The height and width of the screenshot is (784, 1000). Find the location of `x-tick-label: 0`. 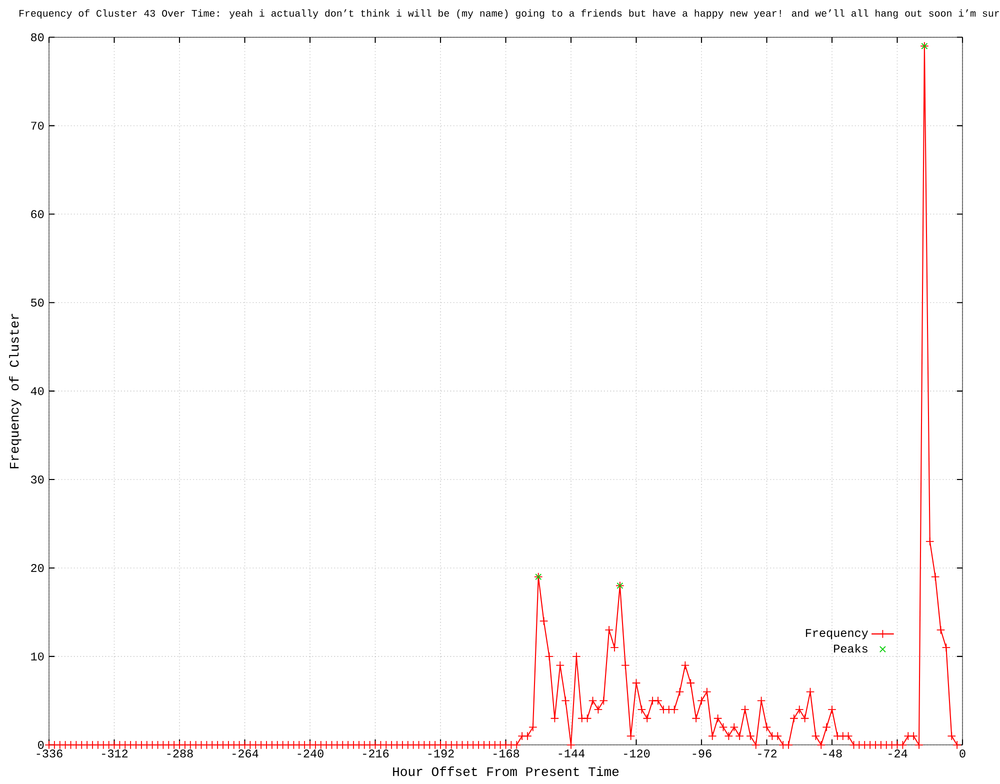

x-tick-label: 0 is located at coordinates (963, 753).